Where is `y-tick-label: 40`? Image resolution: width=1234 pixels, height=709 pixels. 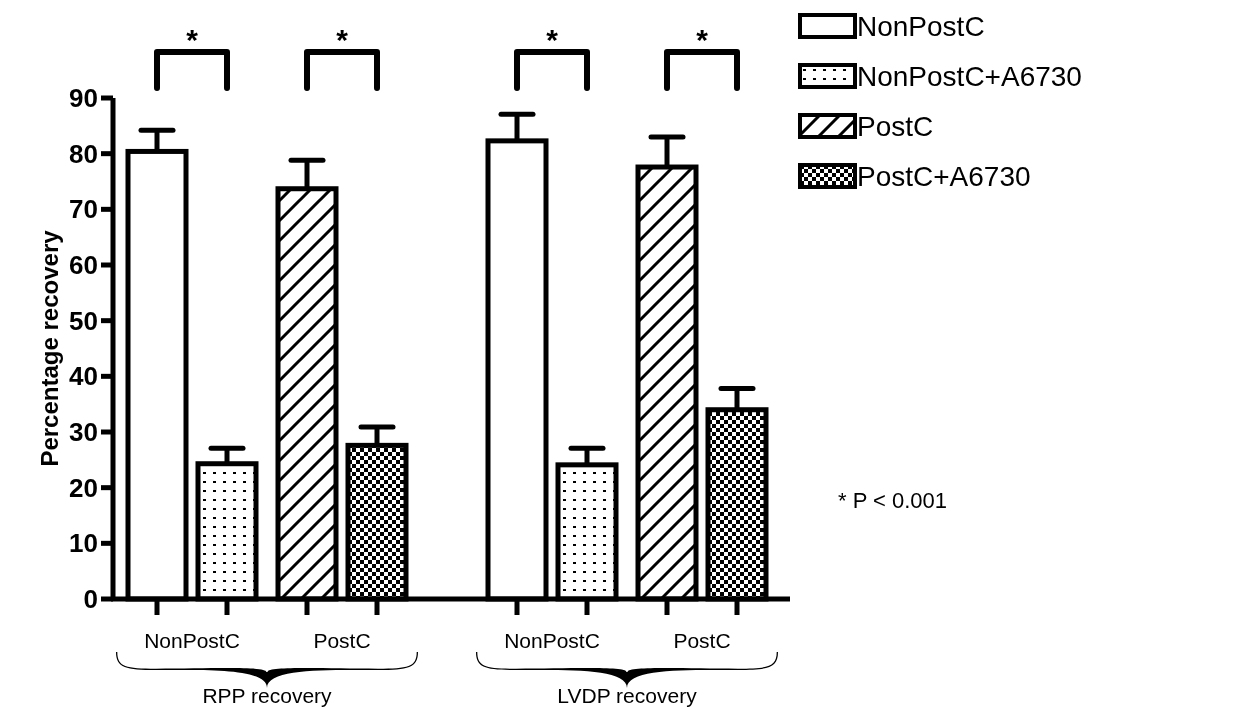
y-tick-label: 40 is located at coordinates (83, 376).